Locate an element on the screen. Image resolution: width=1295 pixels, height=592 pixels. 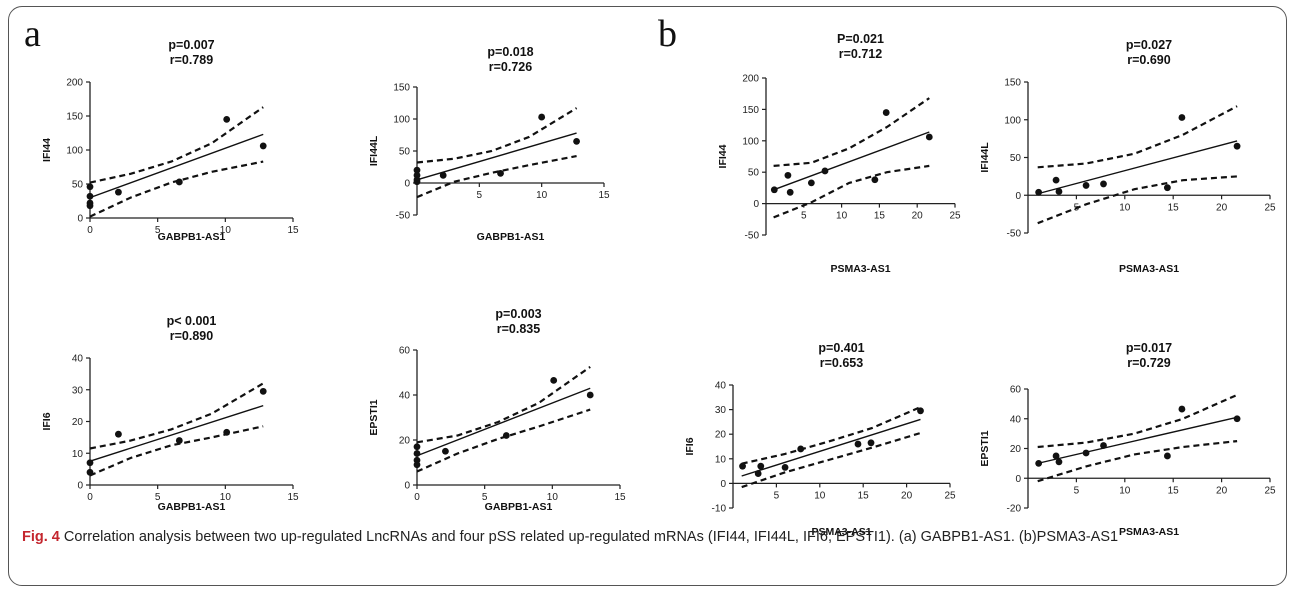
x-tick-label: 0 is located at coordinates (417, 497).